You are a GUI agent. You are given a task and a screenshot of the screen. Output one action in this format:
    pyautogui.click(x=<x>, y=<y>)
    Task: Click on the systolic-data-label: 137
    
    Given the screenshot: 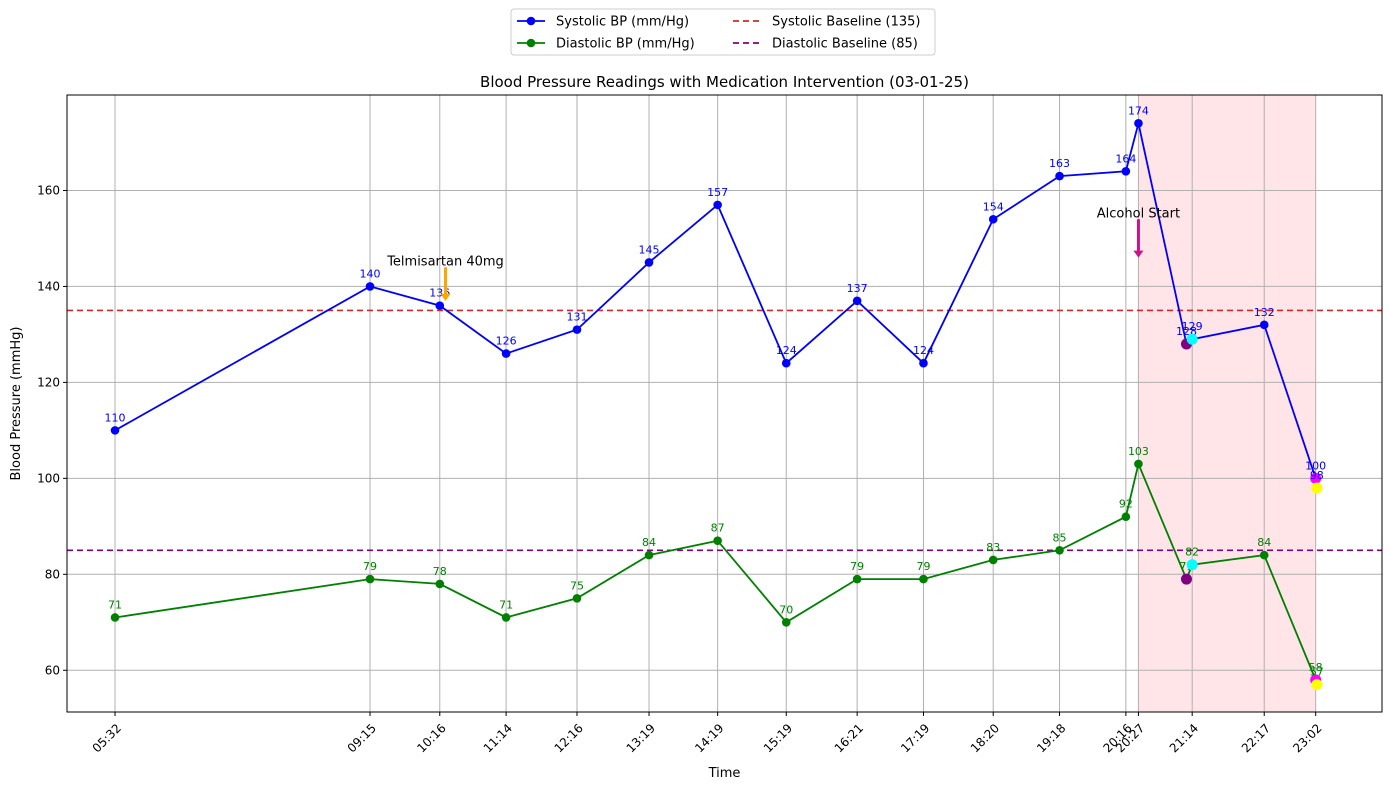 What is the action you would take?
    pyautogui.click(x=857, y=288)
    